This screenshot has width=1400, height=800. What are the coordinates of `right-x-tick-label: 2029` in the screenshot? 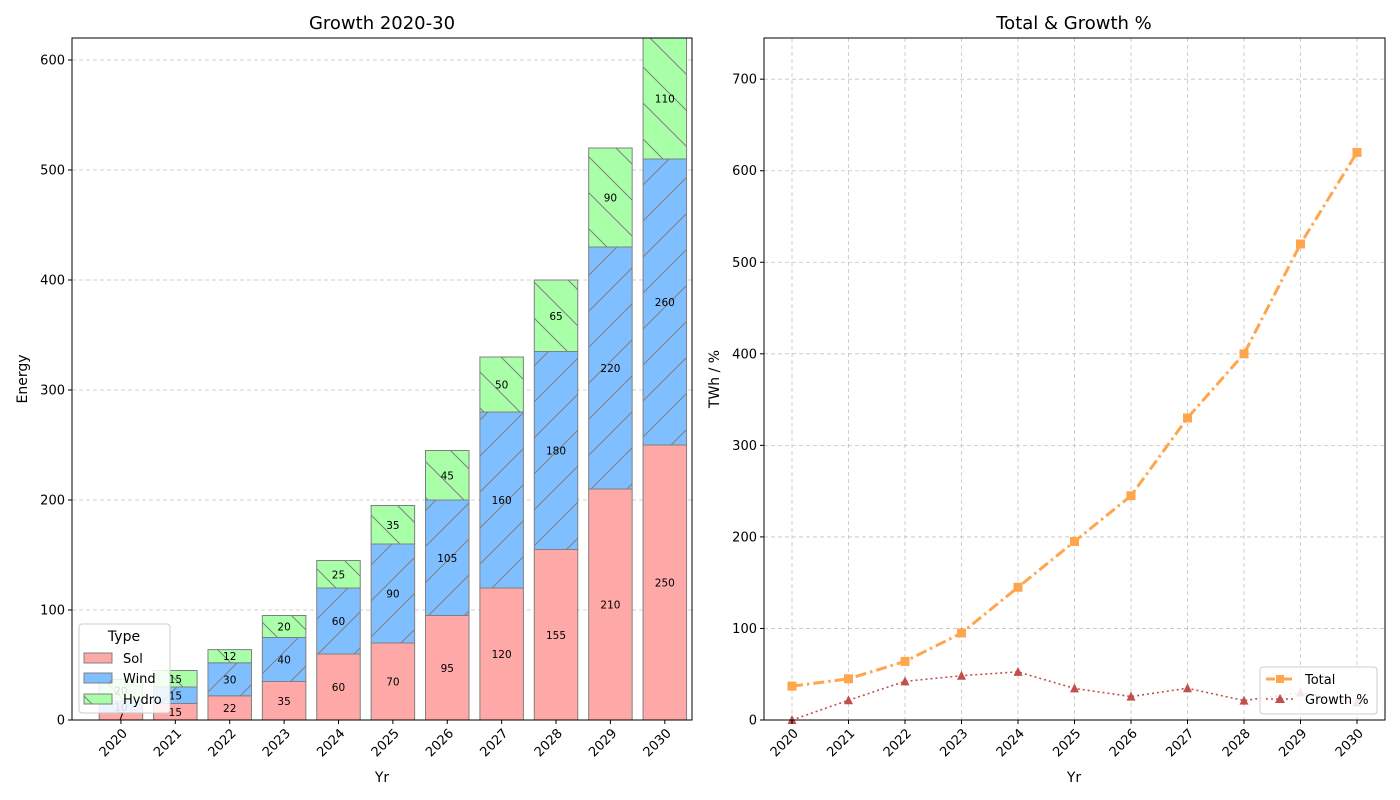 It's located at (1293, 743).